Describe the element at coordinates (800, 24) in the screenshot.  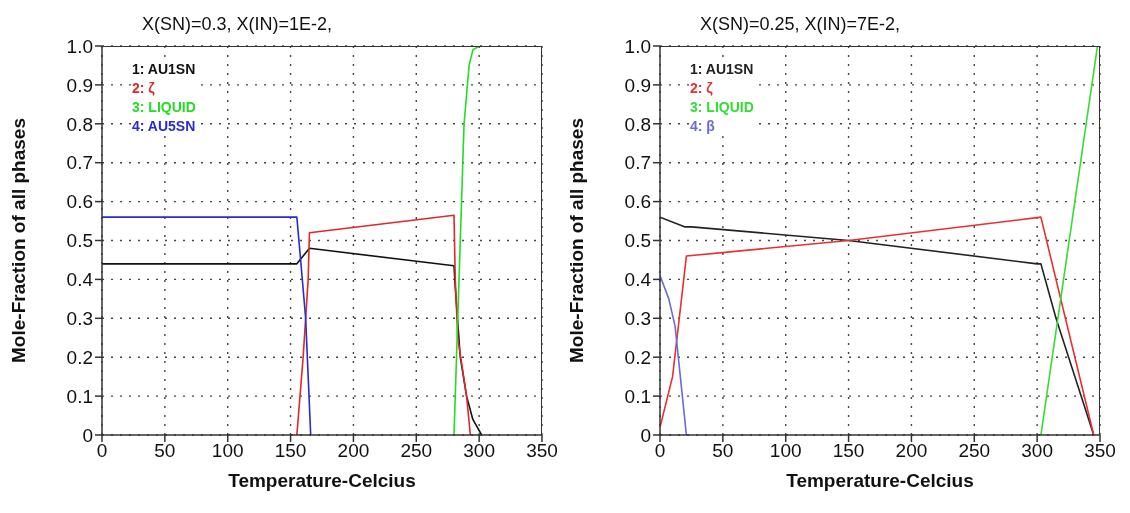
I see `chart-title: X(SN)=0.25, X(IN)=7E-2,` at that location.